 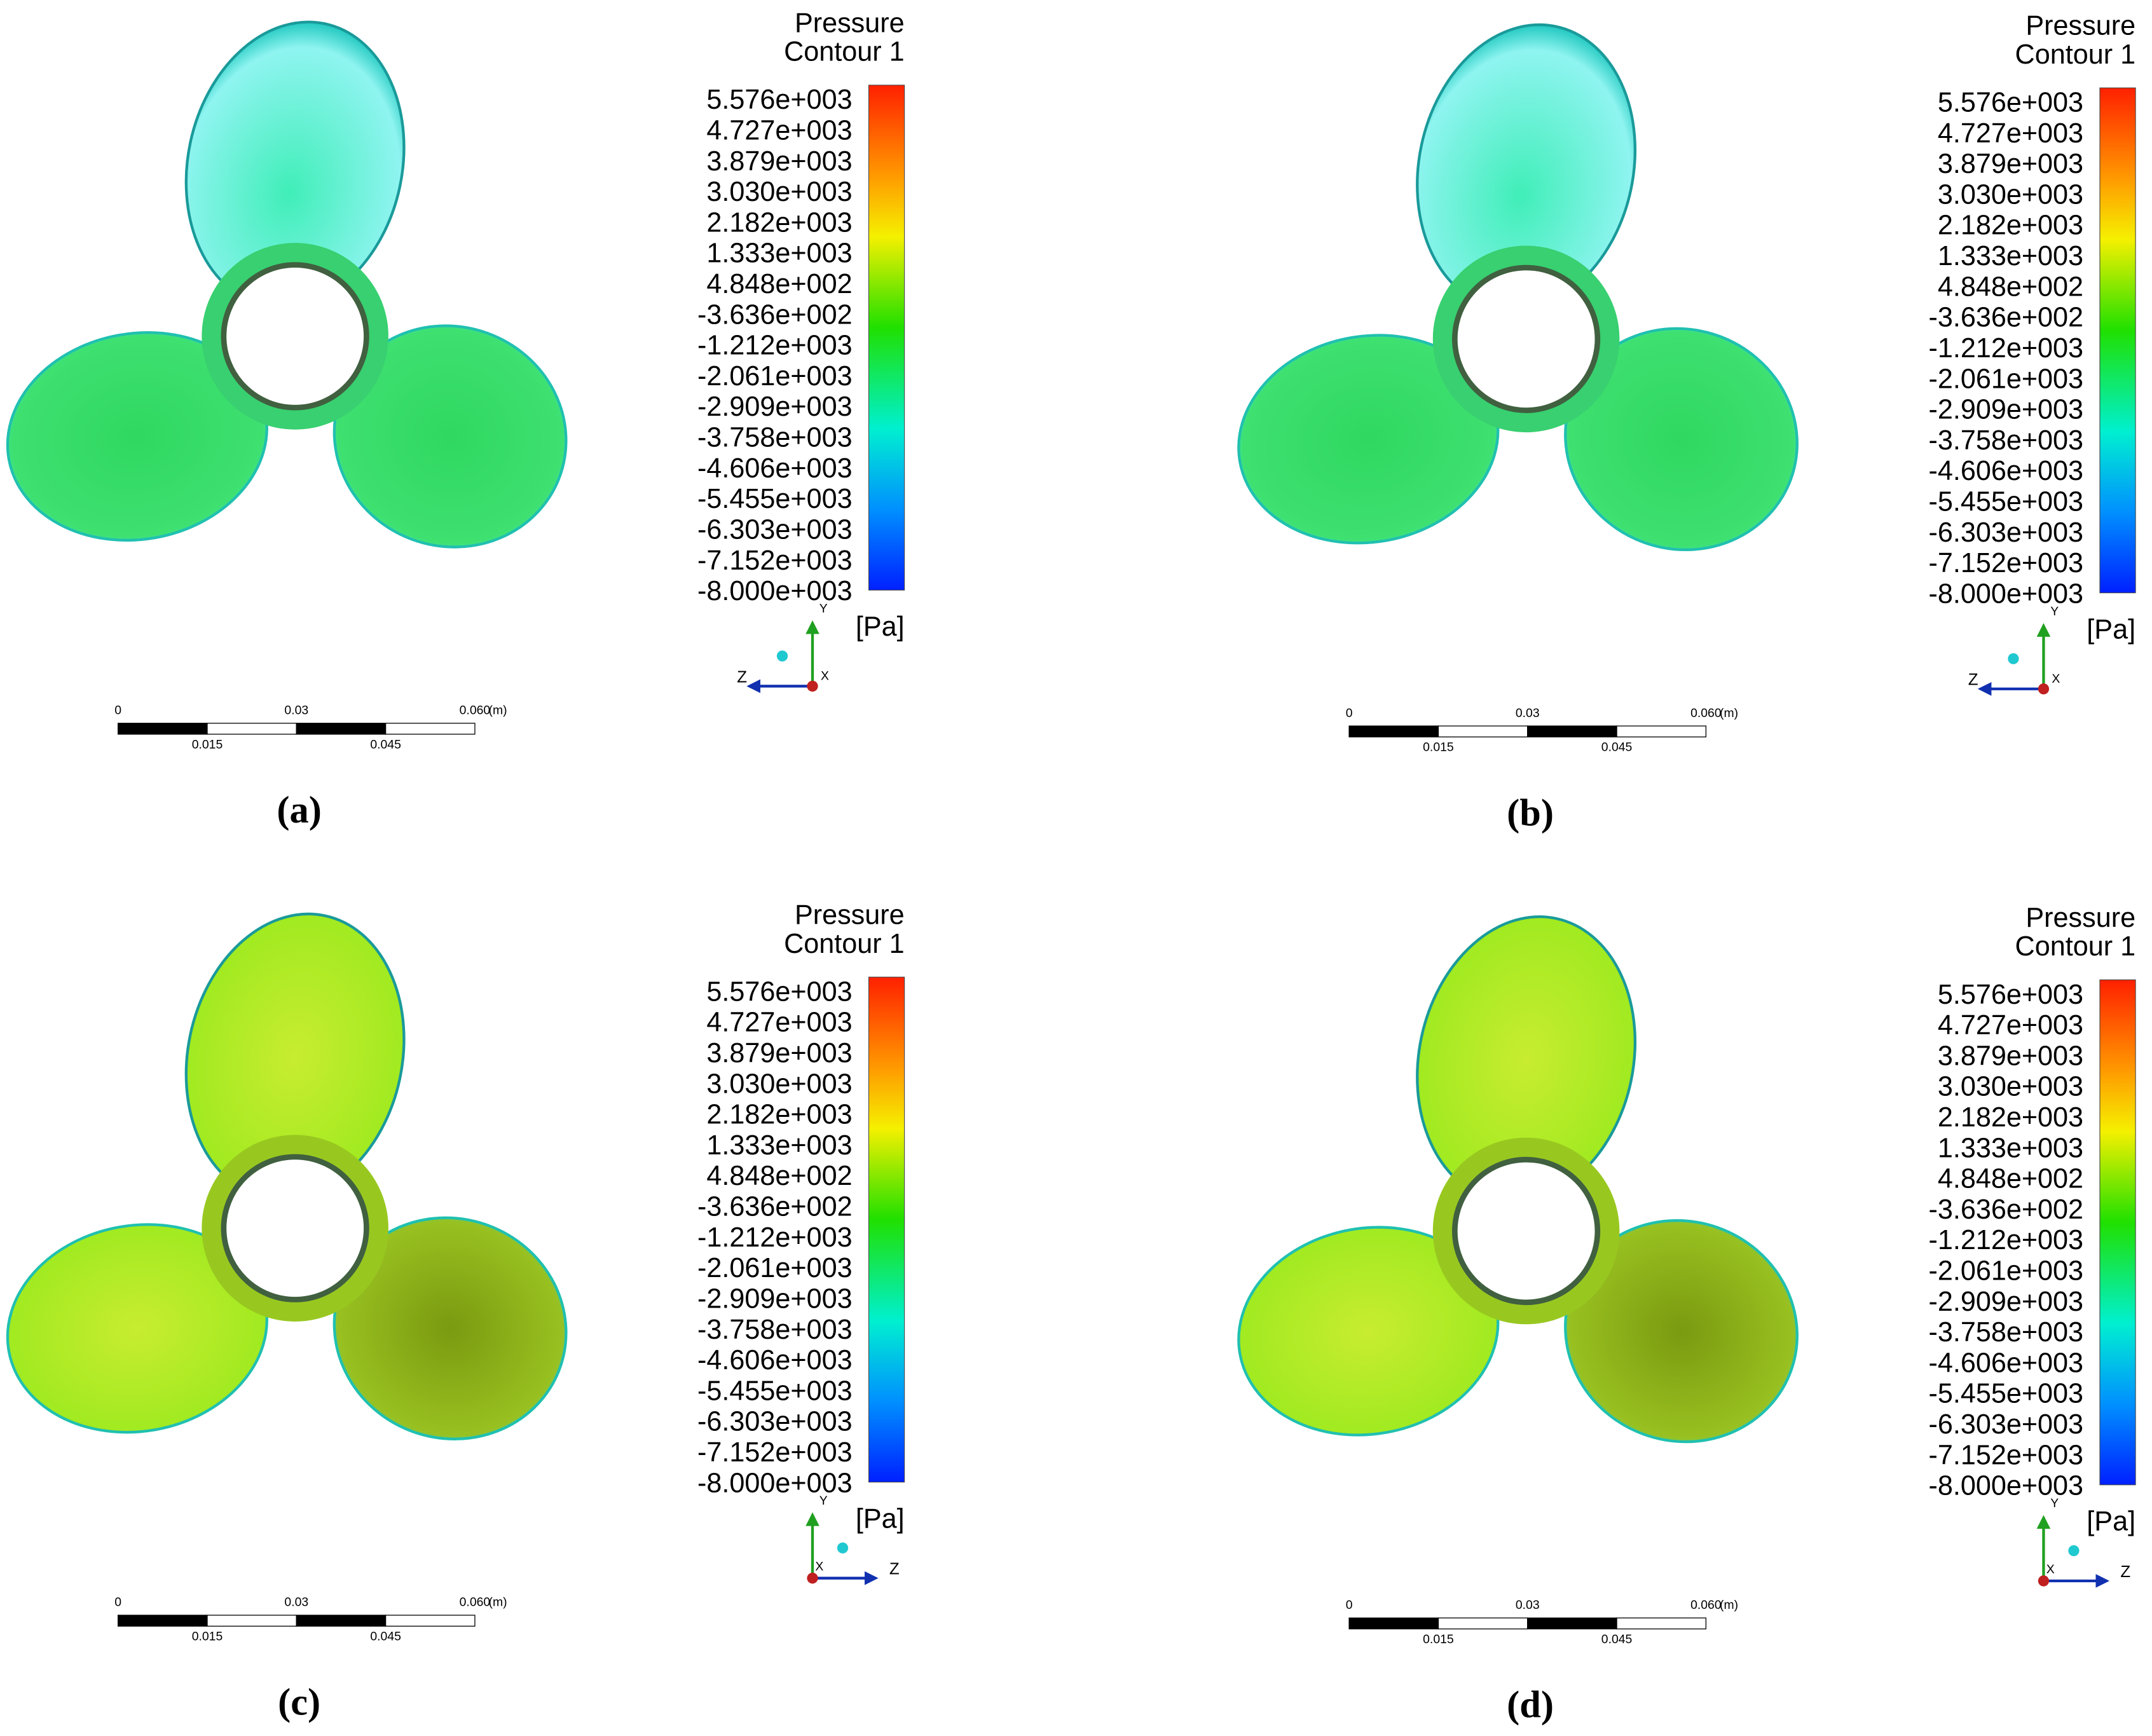 What do you see at coordinates (299, 1702) in the screenshot?
I see `caption: (c)` at bounding box center [299, 1702].